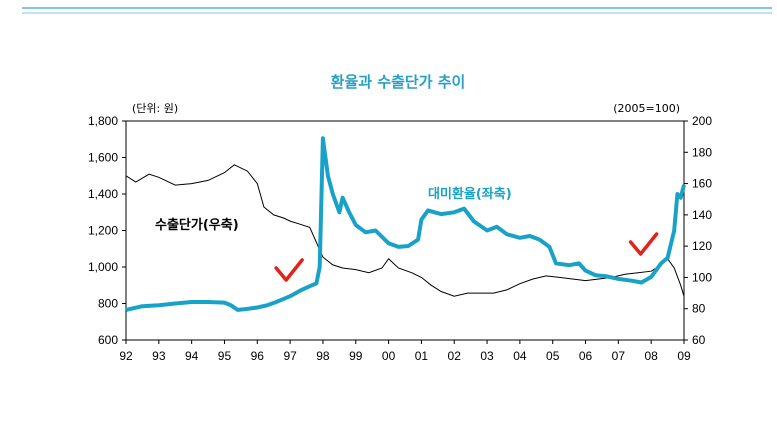 This screenshot has width=777, height=437. I want to click on x-tick-label: 92, so click(126, 356).